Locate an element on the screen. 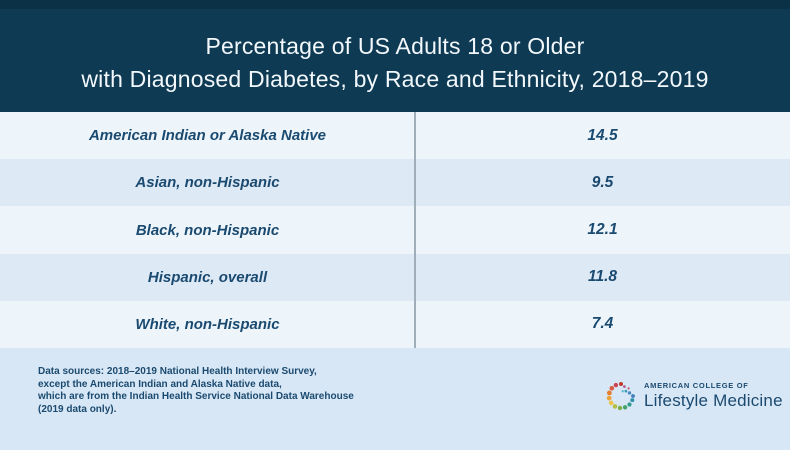 The image size is (790, 450). row-label: Asian, non-Hispanic is located at coordinates (207, 183).